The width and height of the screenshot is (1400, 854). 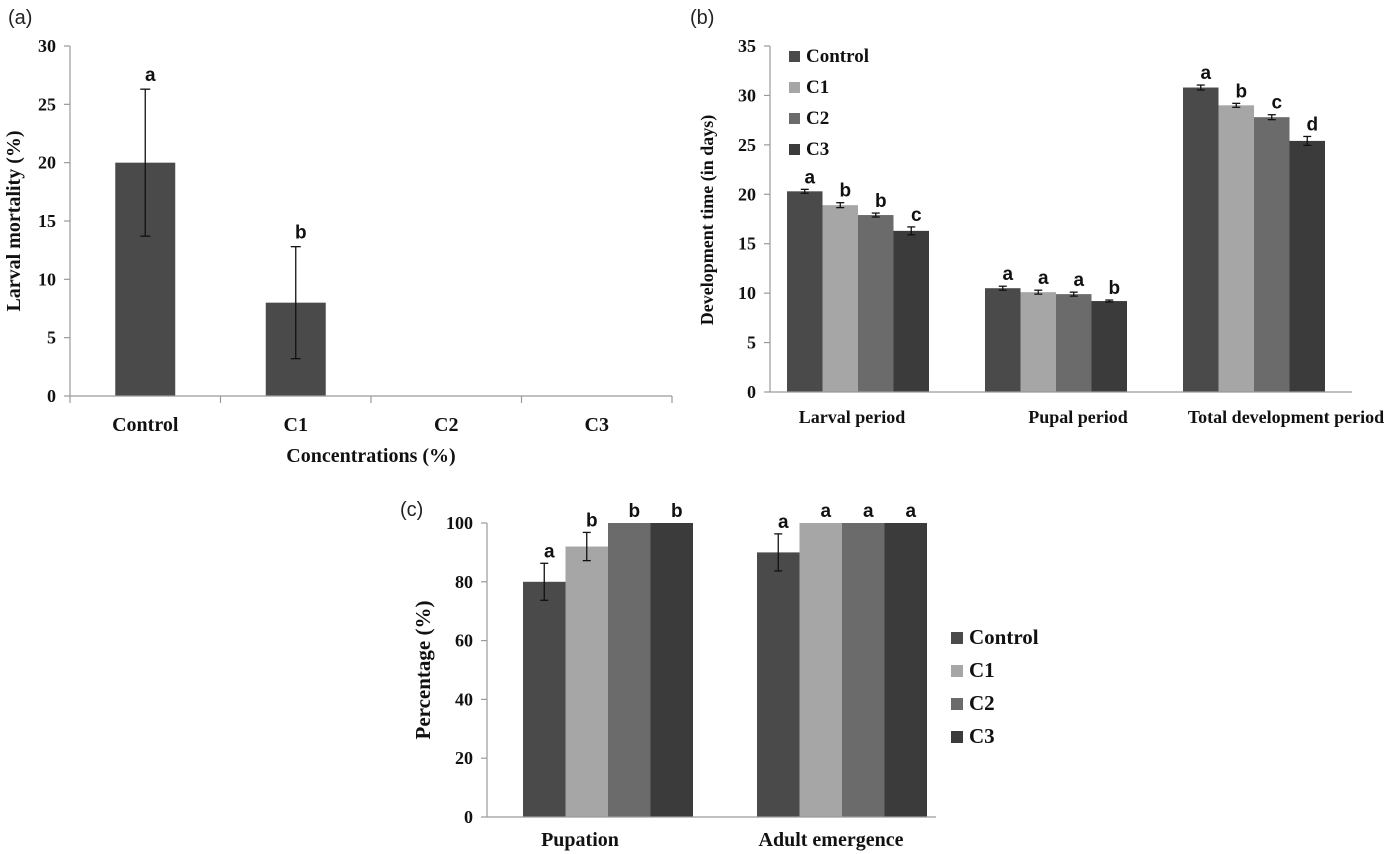 What do you see at coordinates (446, 425) in the screenshot?
I see `panel-a-x-tick-label: C2` at bounding box center [446, 425].